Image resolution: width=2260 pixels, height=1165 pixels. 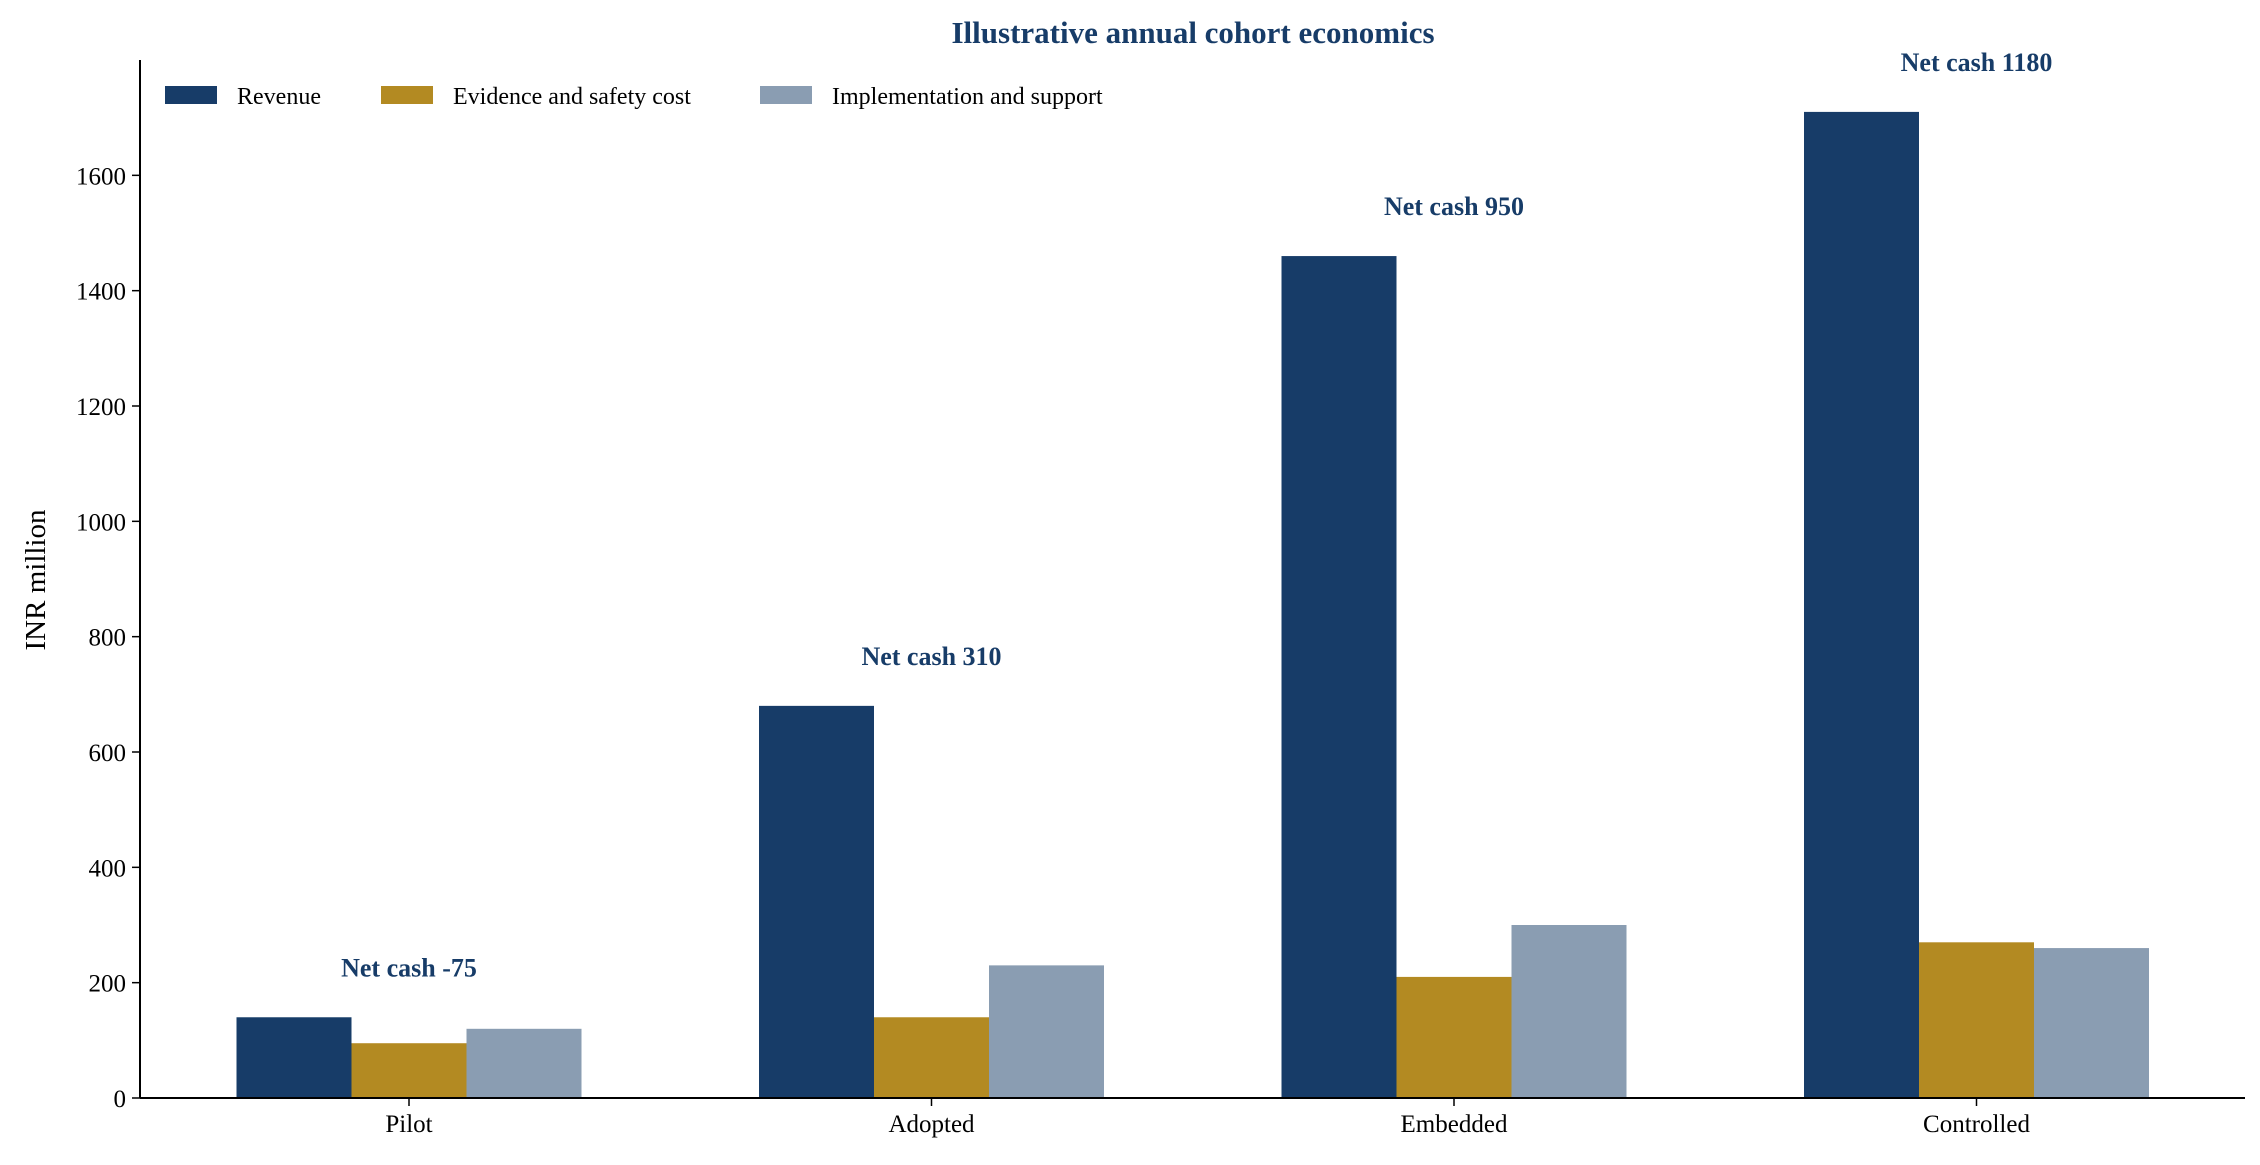 What do you see at coordinates (1569, 1011) in the screenshot?
I see `bar-embedded-implementation-and-support` at bounding box center [1569, 1011].